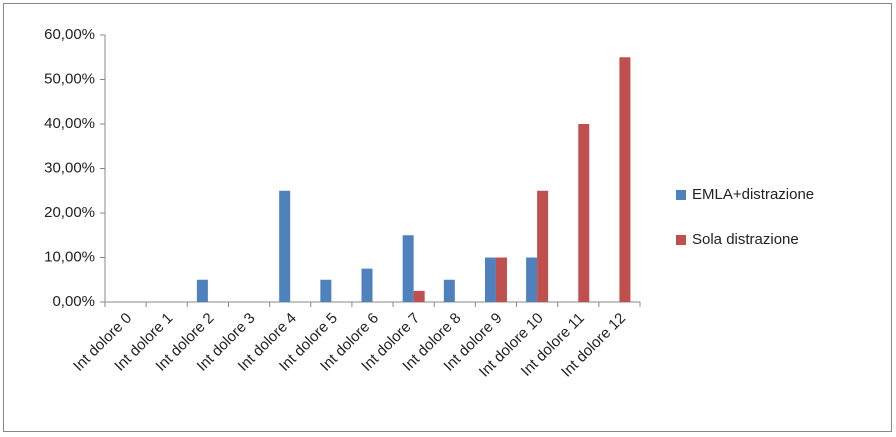 The height and width of the screenshot is (437, 896). What do you see at coordinates (69, 34) in the screenshot?
I see `y-tick-label: 60,00%` at bounding box center [69, 34].